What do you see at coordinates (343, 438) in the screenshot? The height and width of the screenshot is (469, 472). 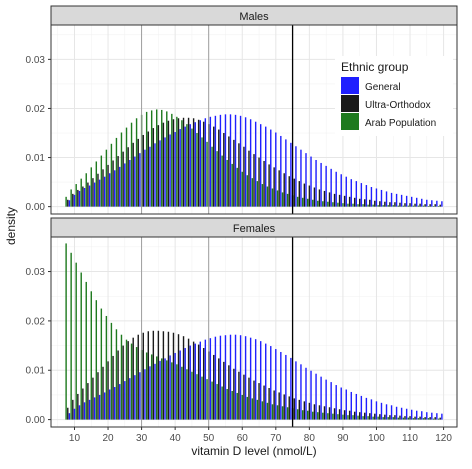 I see `x-tick-label: 90` at bounding box center [343, 438].